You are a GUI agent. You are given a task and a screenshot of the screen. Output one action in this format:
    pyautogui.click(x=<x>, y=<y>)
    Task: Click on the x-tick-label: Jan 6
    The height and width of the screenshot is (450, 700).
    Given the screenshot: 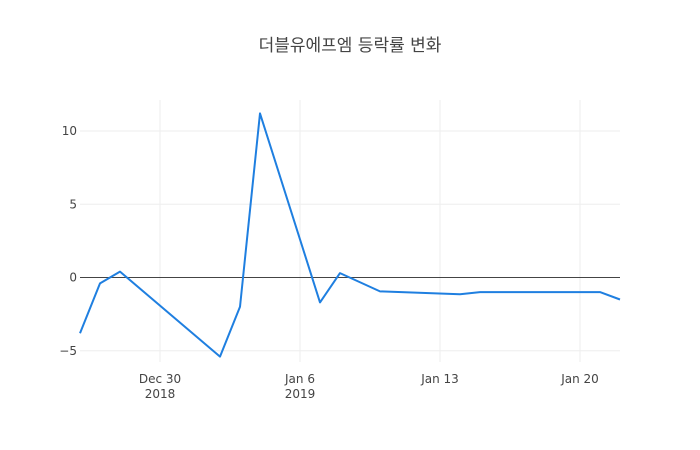 What is the action you would take?
    pyautogui.click(x=299, y=379)
    